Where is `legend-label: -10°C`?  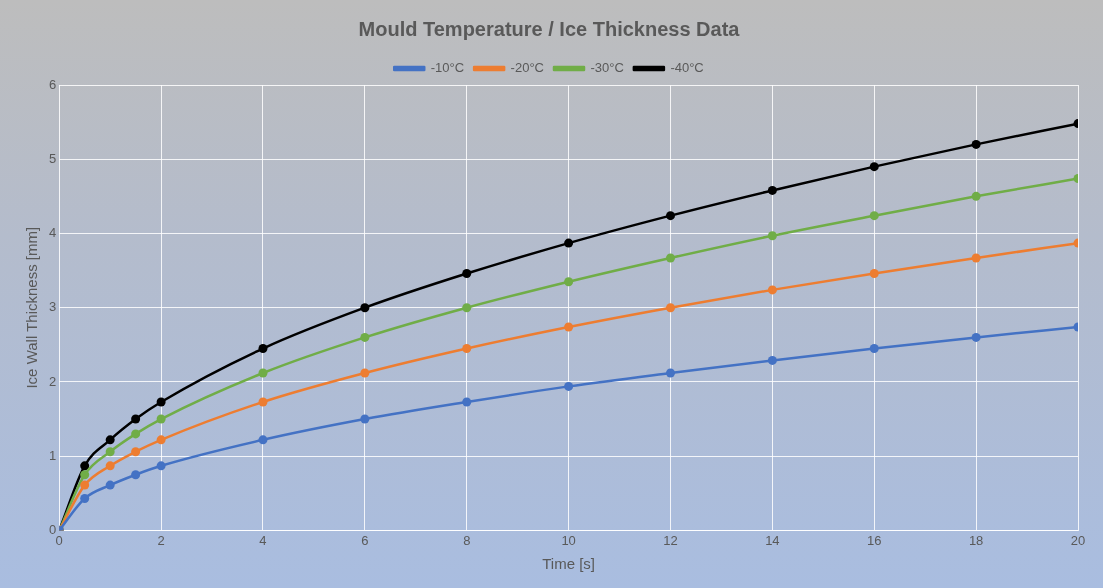 legend-label: -10°C is located at coordinates (447, 68).